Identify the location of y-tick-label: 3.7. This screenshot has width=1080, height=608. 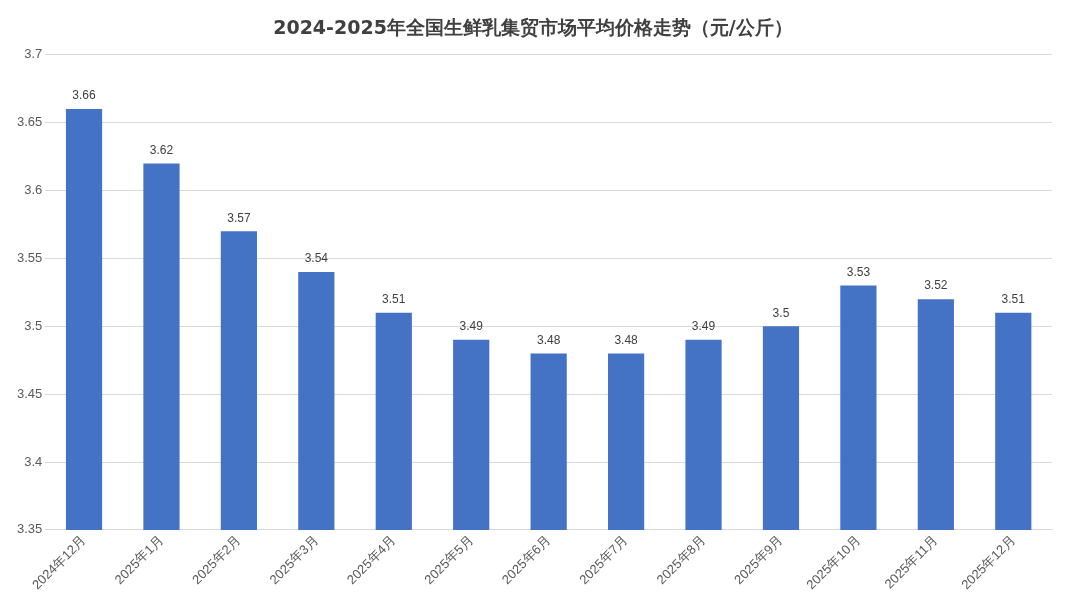
(33, 54).